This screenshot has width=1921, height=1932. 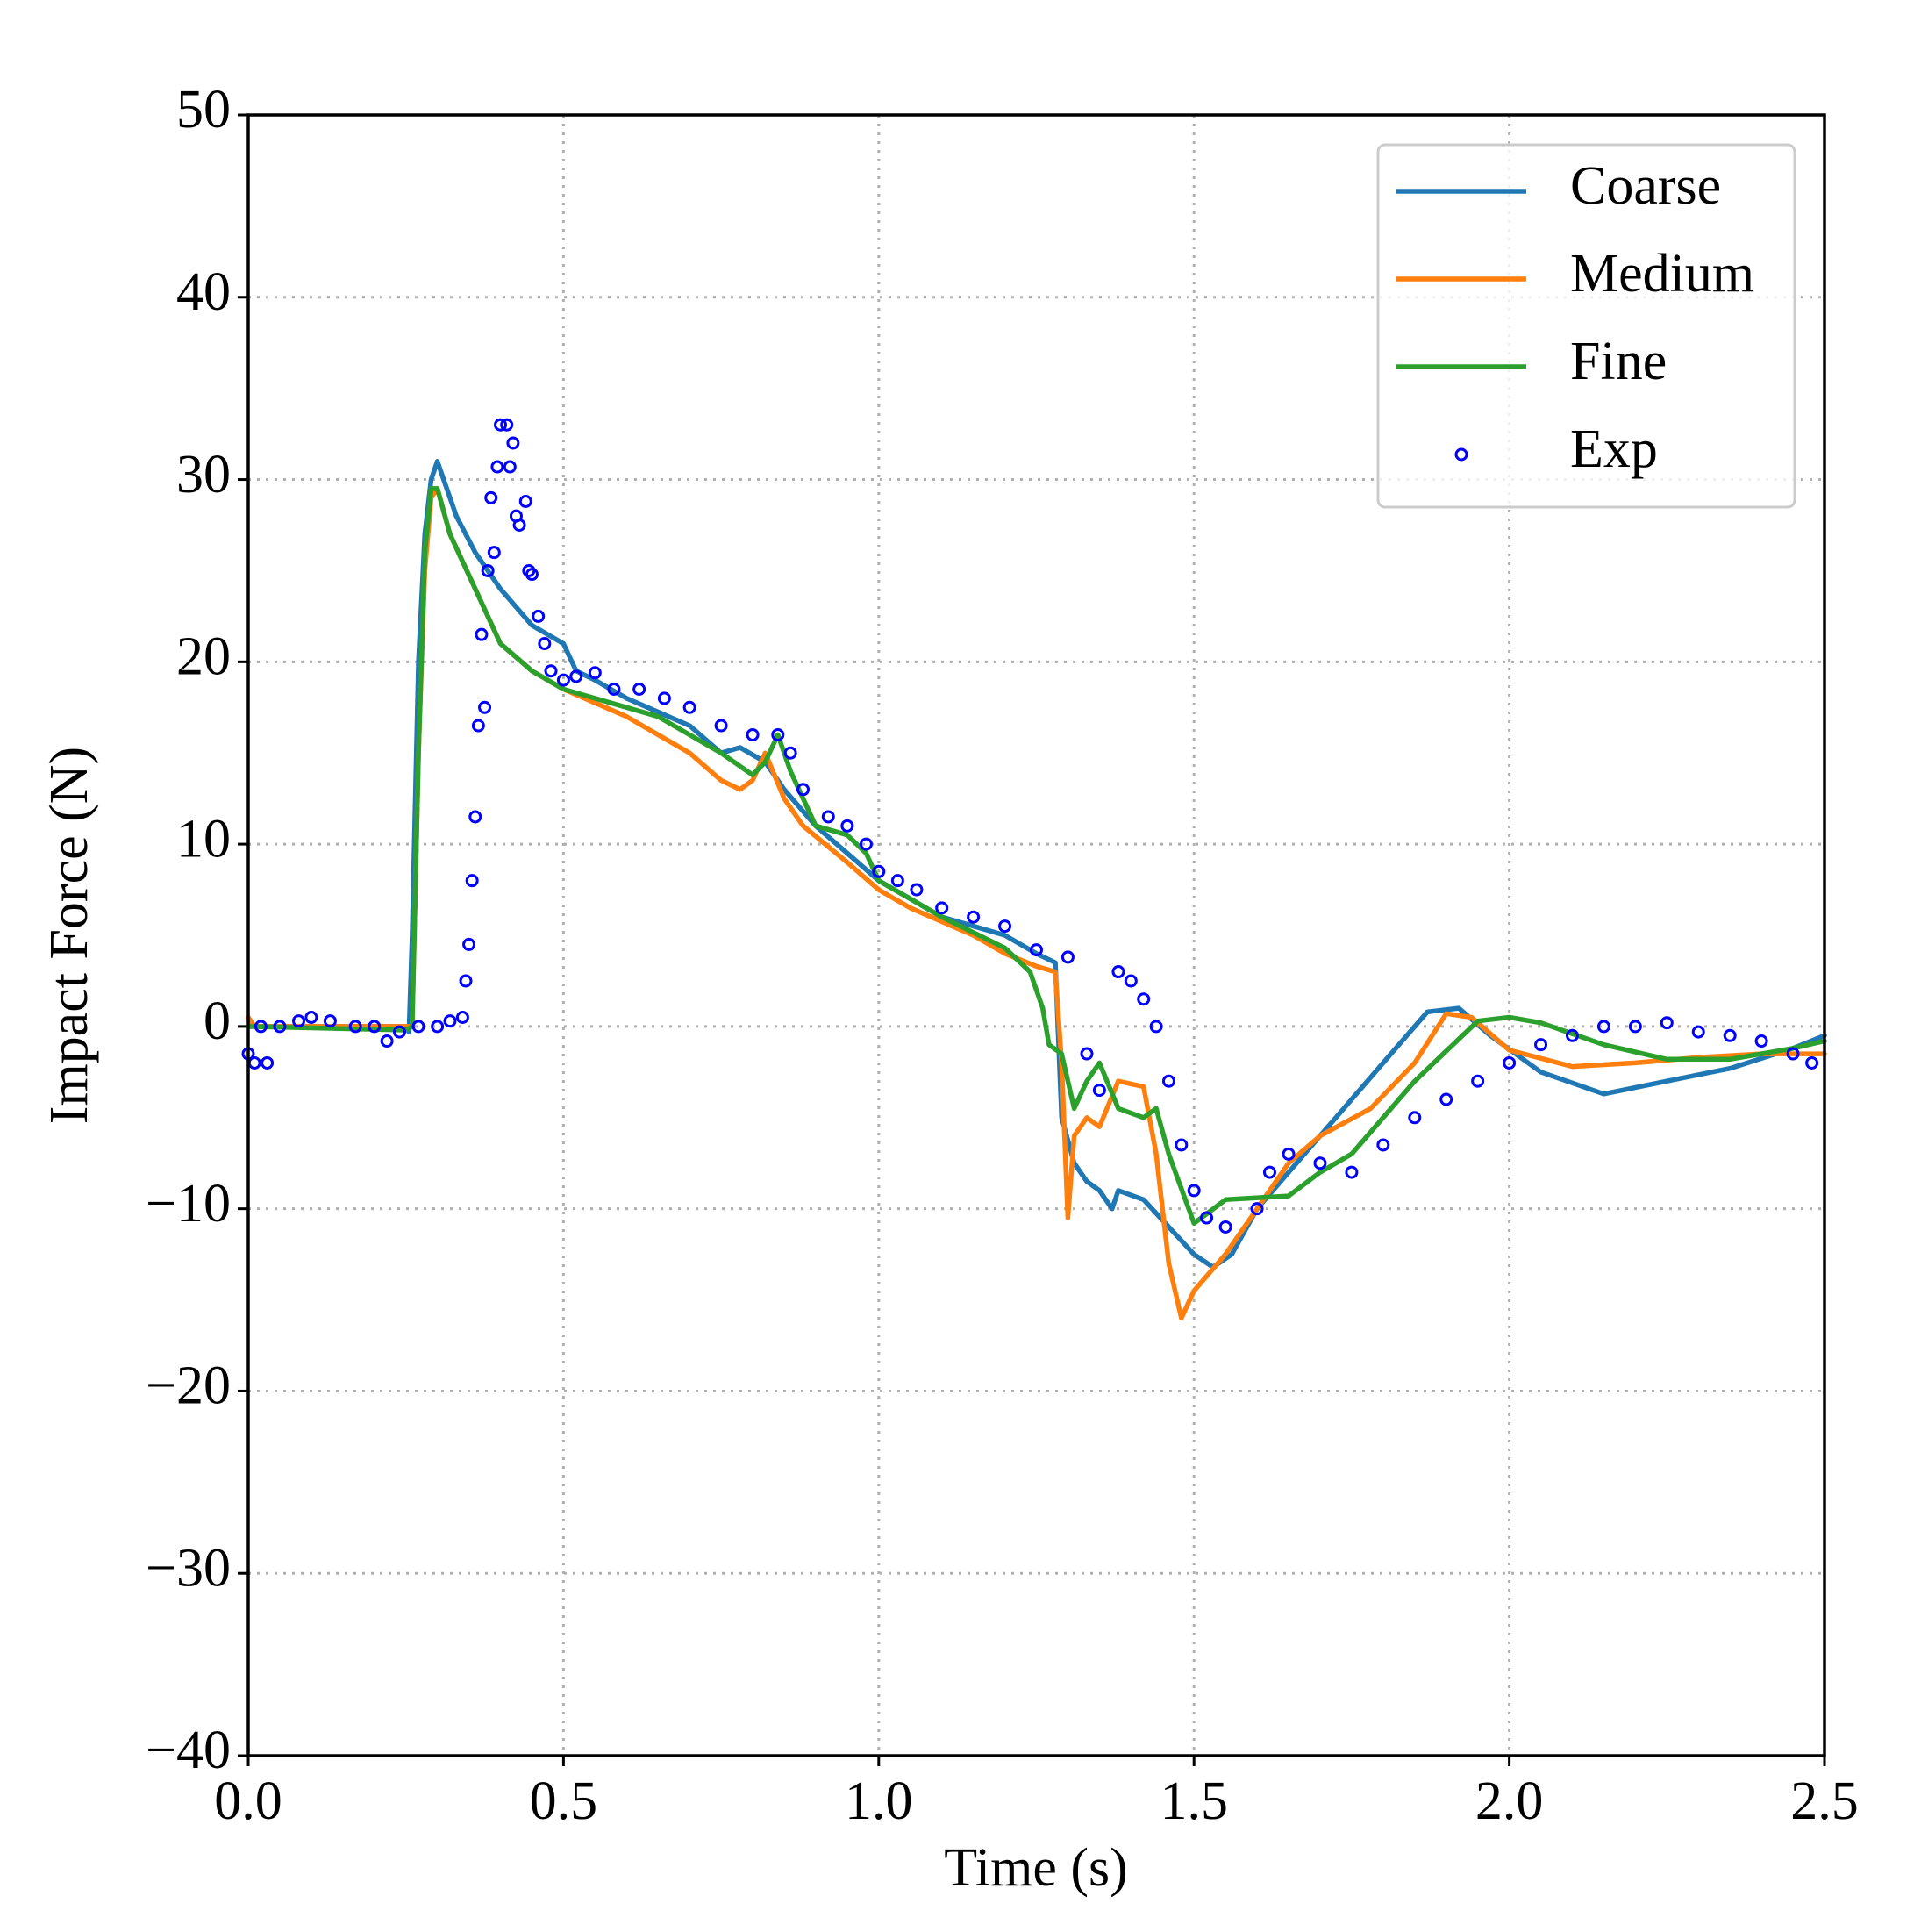 I want to click on legend-label: Exp, so click(x=1614, y=449).